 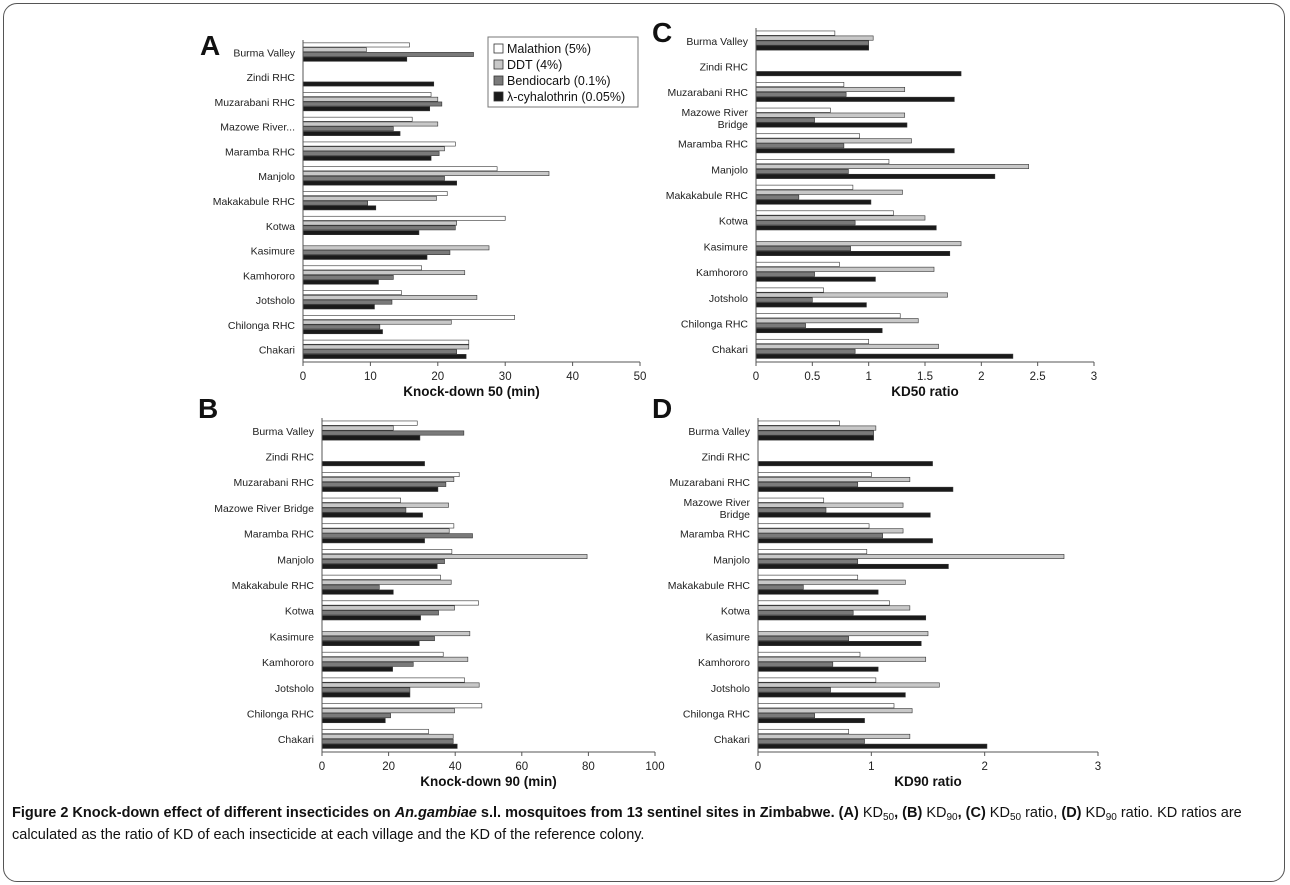 What do you see at coordinates (566, 97) in the screenshot?
I see `legend-label-3: λ-cyhalothrin (0.05%)` at bounding box center [566, 97].